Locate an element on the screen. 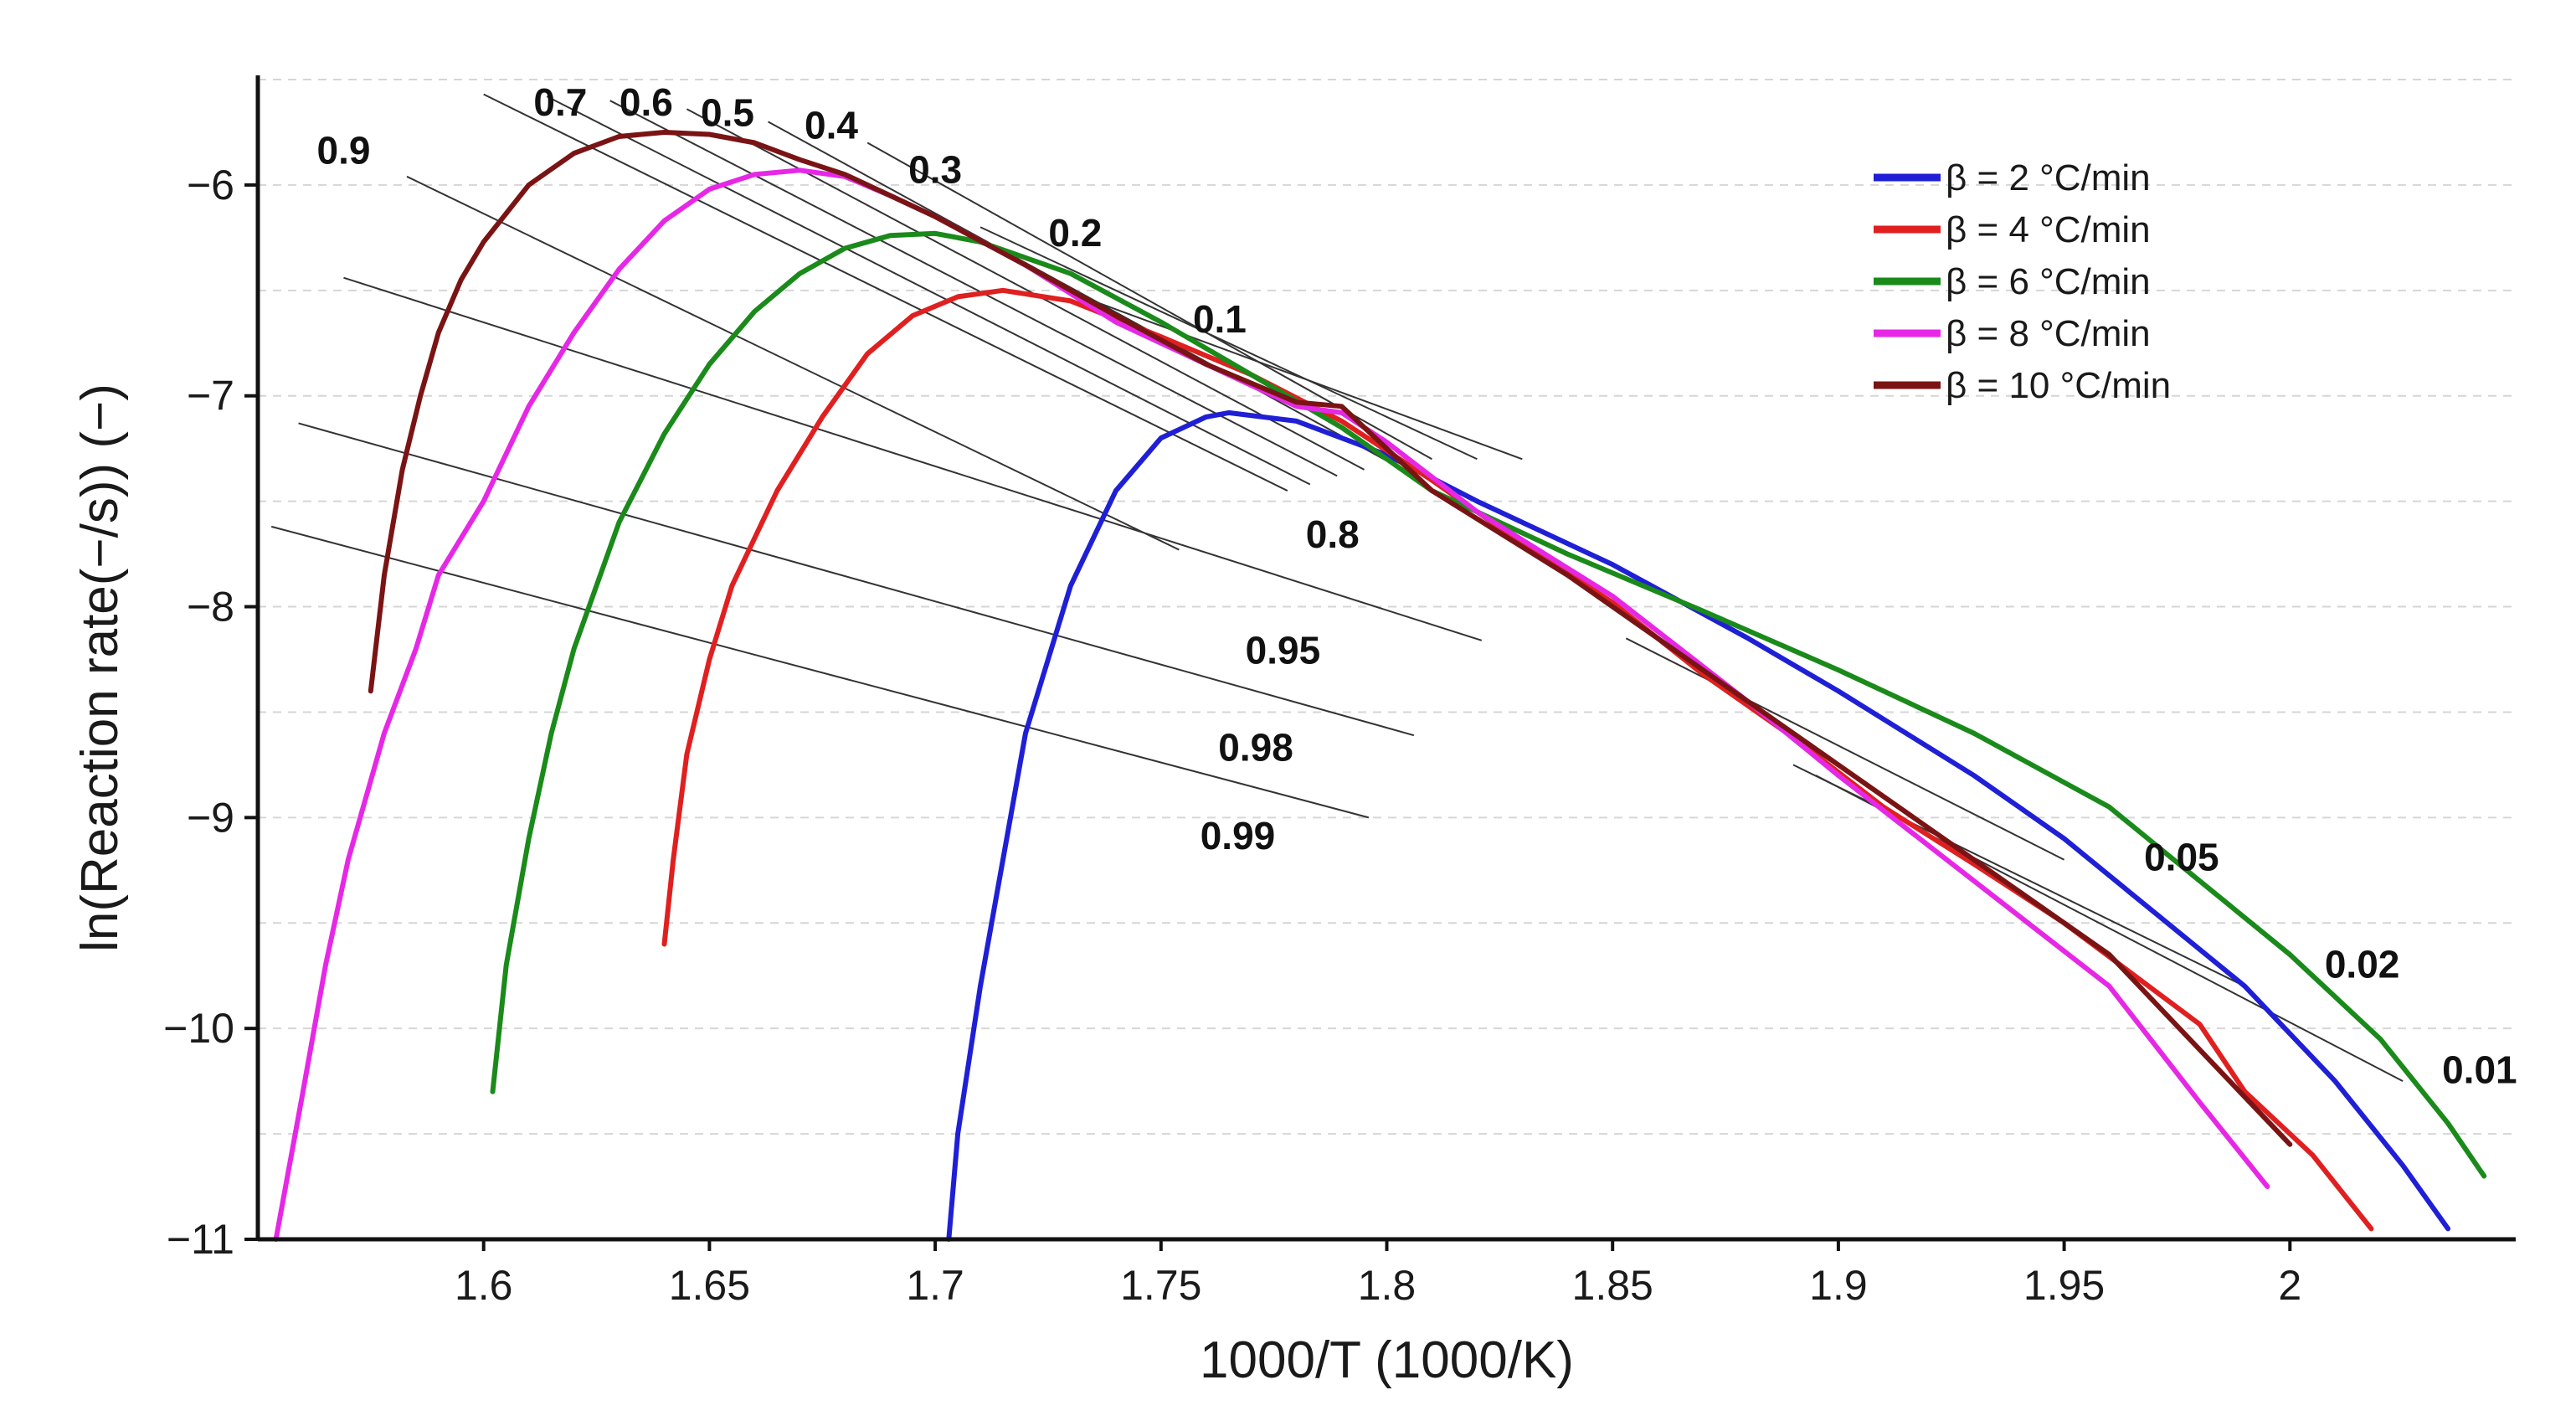 This screenshot has height=1421, width=2576. y-tick-label: −11 is located at coordinates (200, 1239).